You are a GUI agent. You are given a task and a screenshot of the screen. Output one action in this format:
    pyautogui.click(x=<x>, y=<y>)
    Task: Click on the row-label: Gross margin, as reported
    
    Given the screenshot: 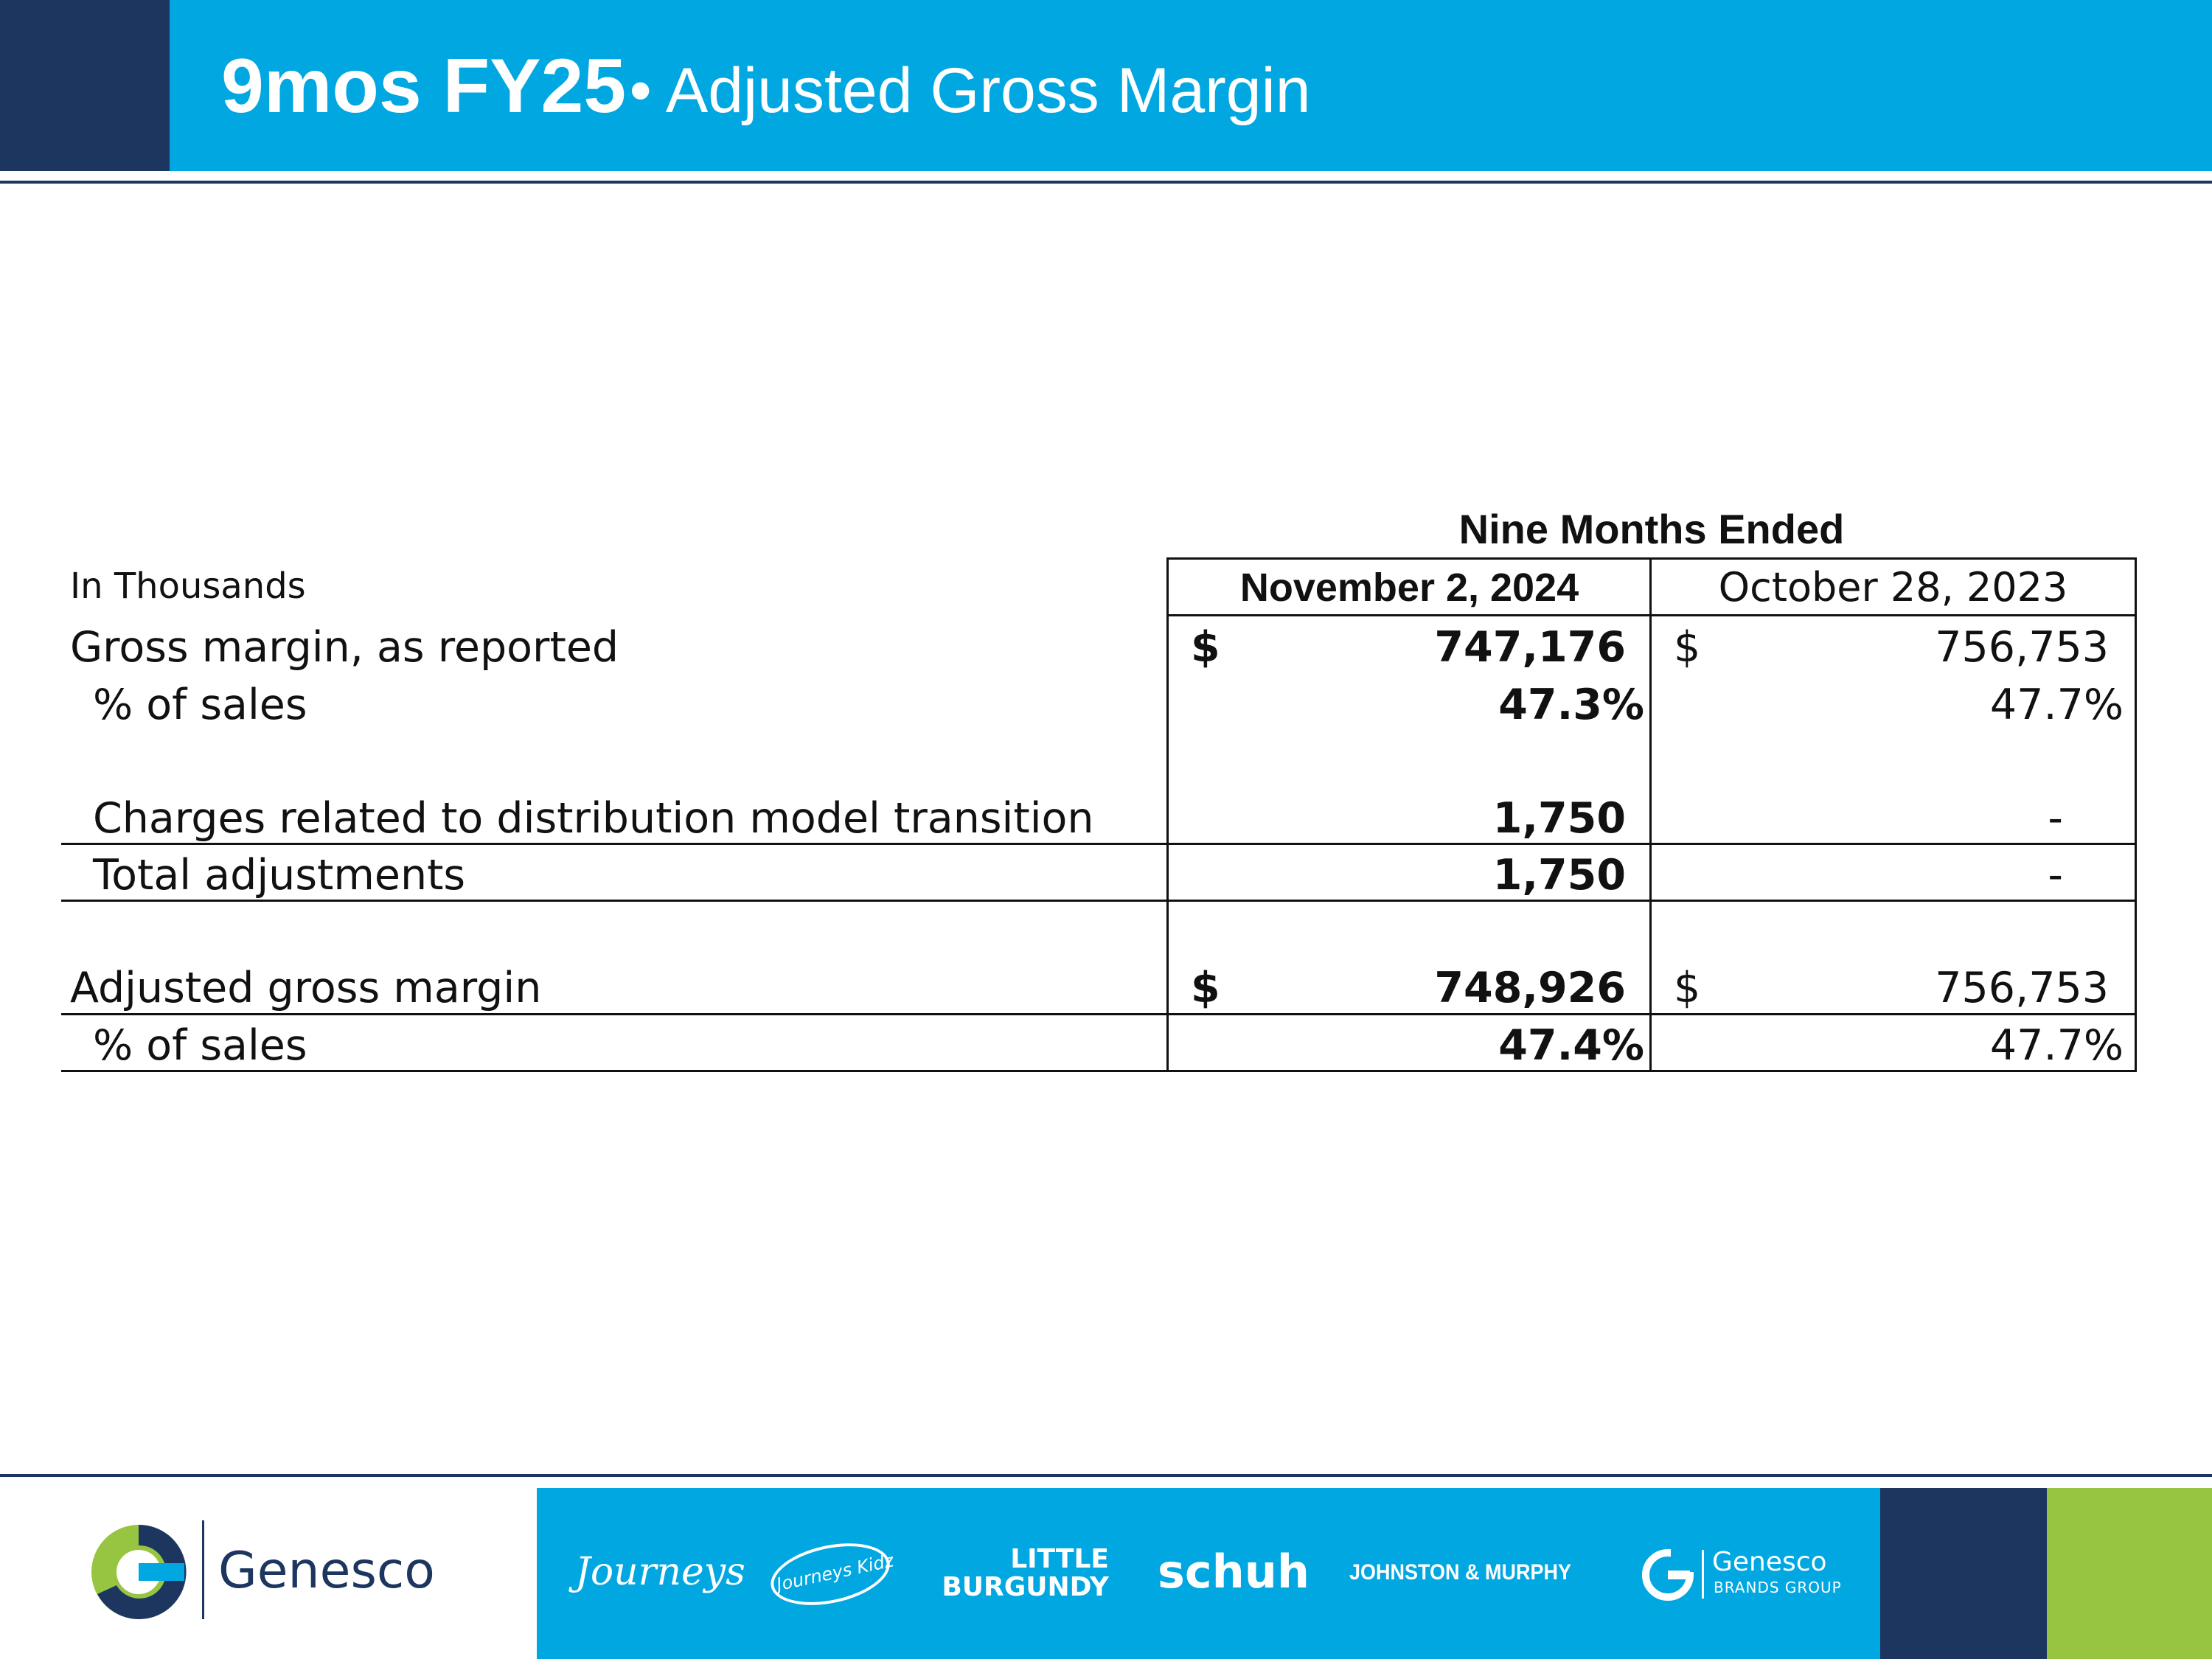 What is the action you would take?
    pyautogui.click(x=344, y=647)
    